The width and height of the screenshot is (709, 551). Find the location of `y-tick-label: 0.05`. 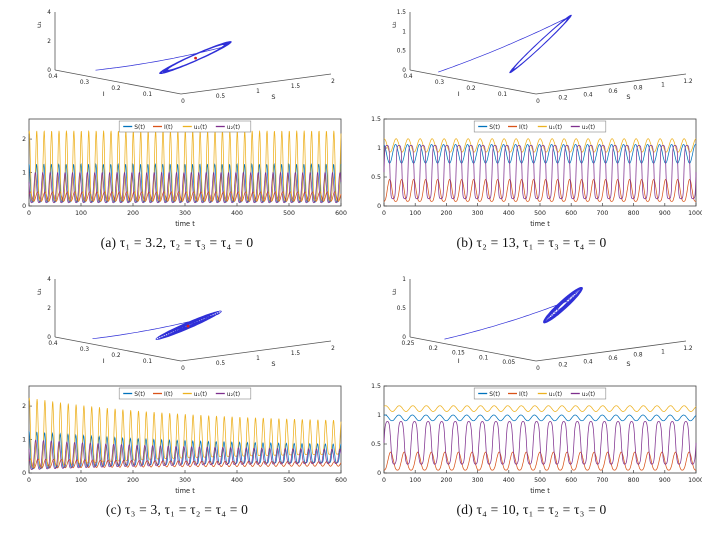

y-tick-label: 0.05 is located at coordinates (508, 363).